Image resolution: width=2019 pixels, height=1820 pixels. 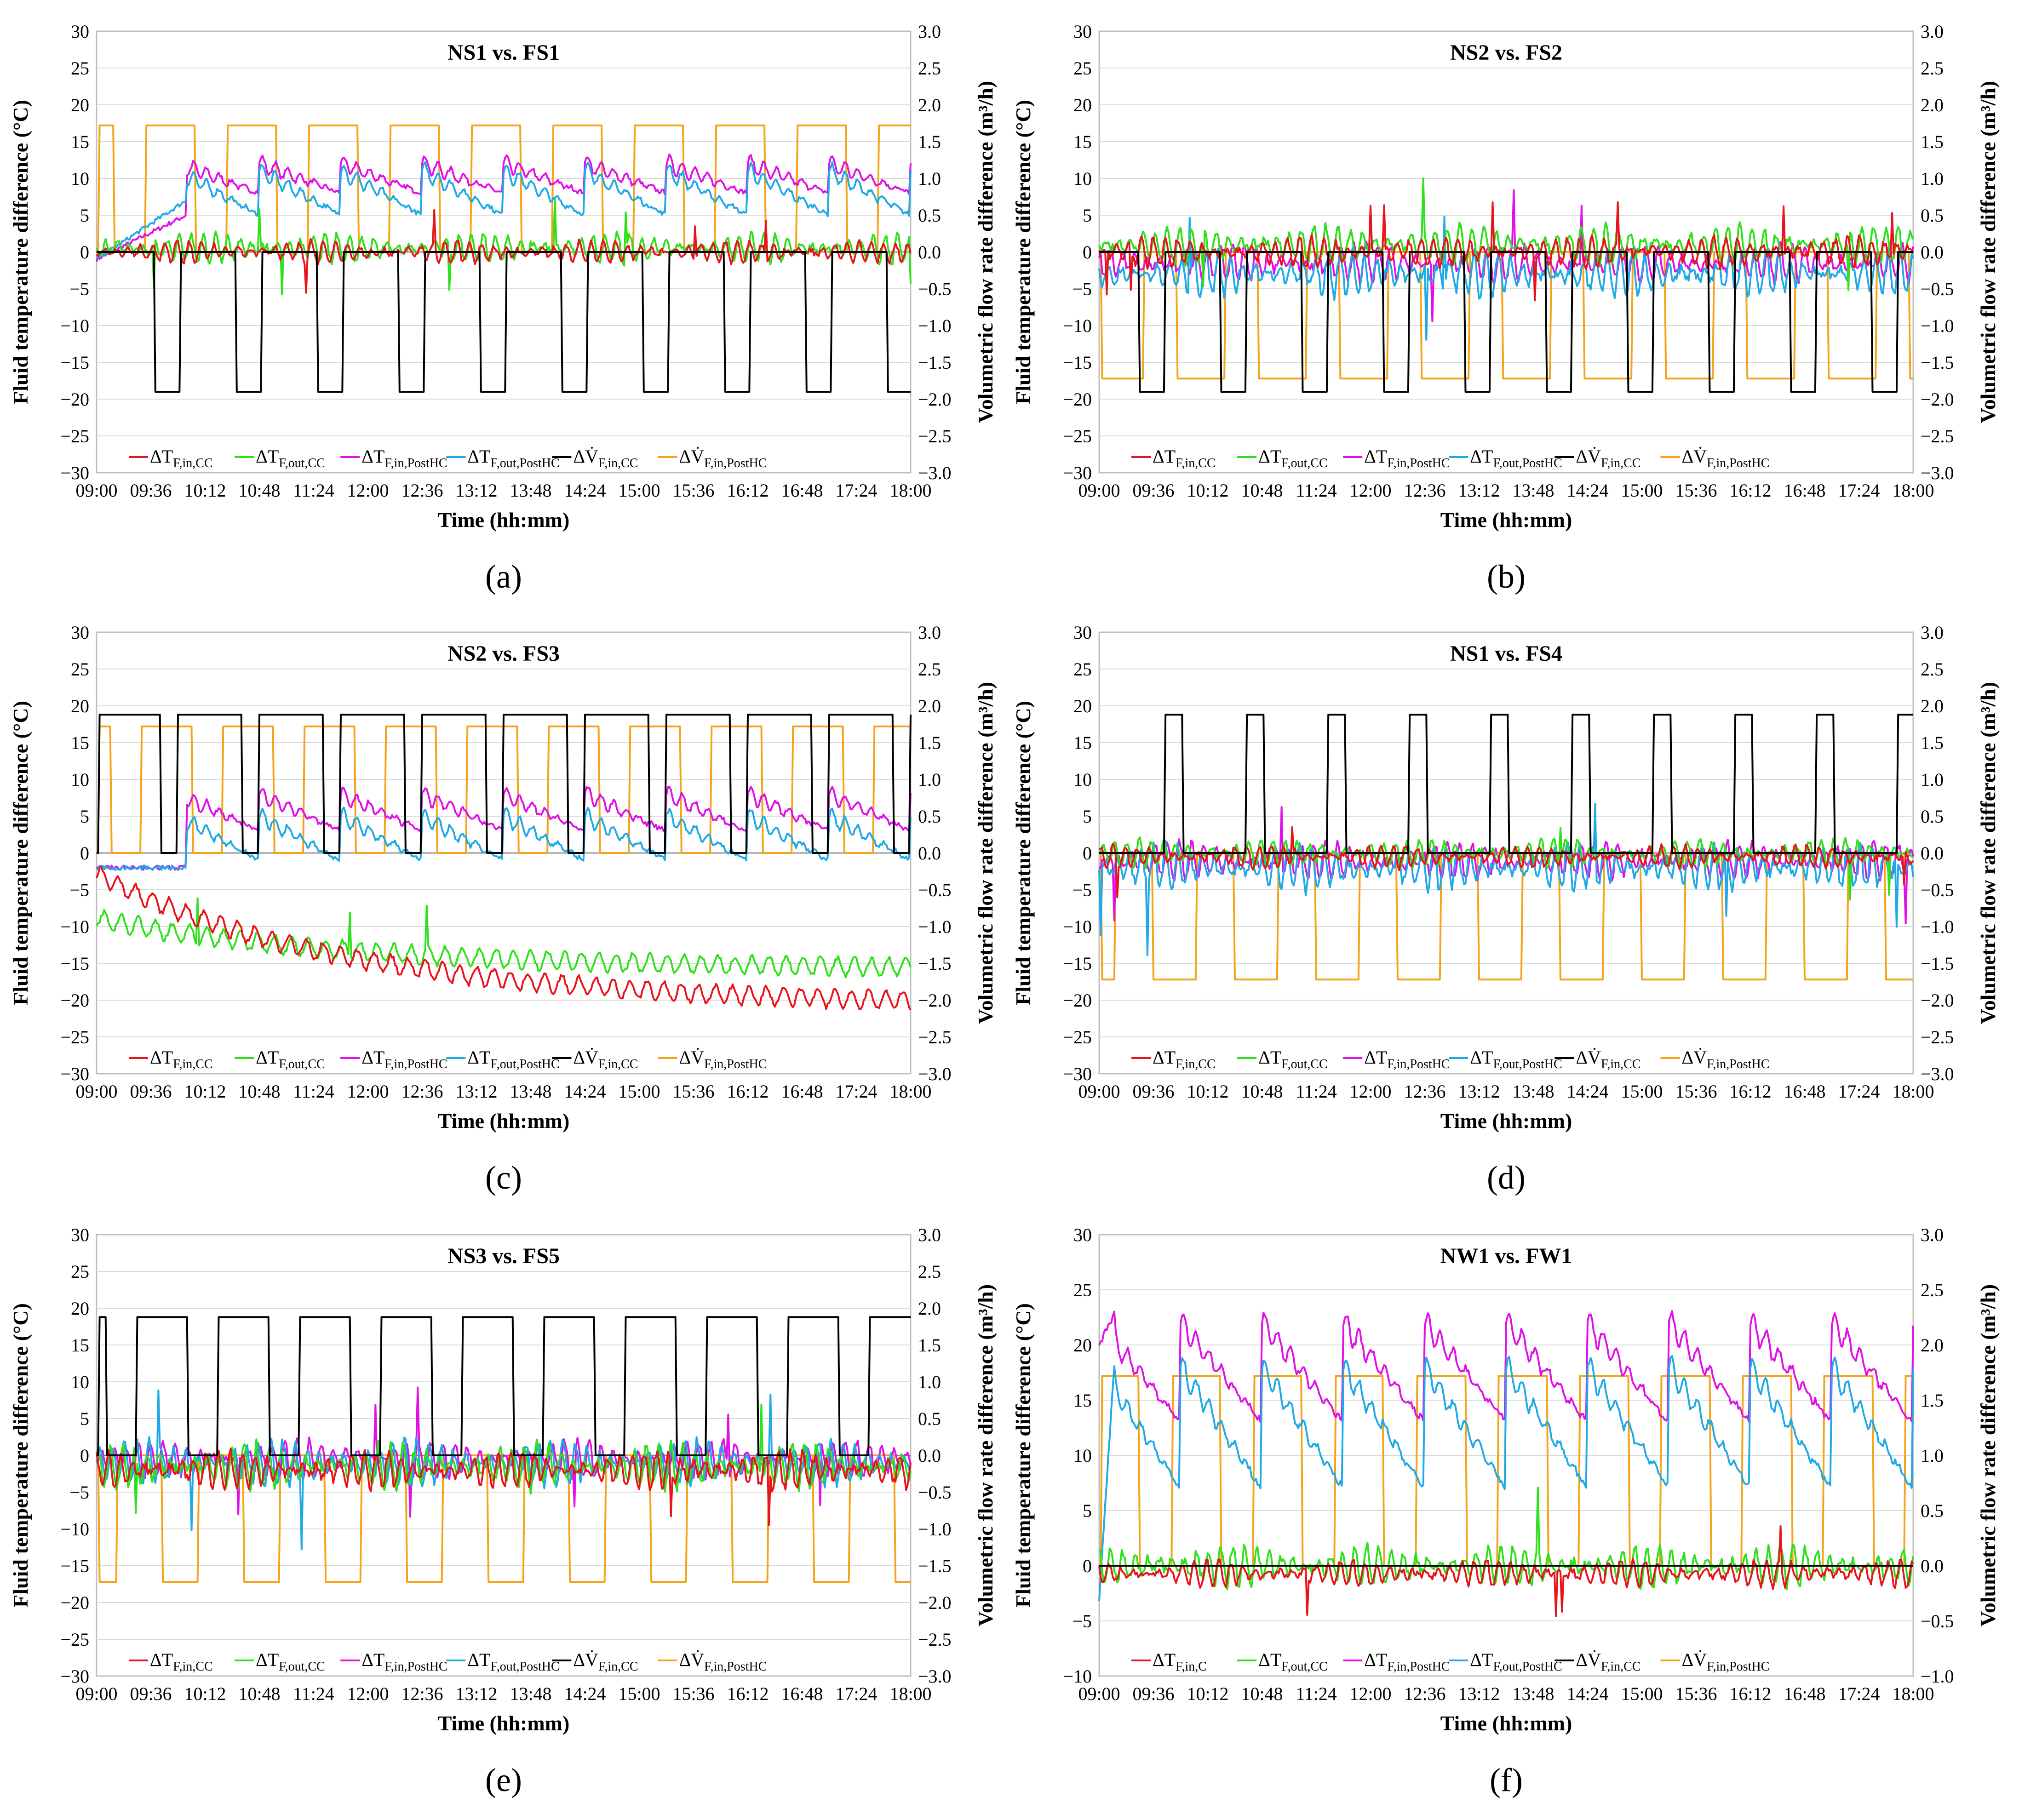 I want to click on x-tick-label: 10:48, so click(x=259, y=1693).